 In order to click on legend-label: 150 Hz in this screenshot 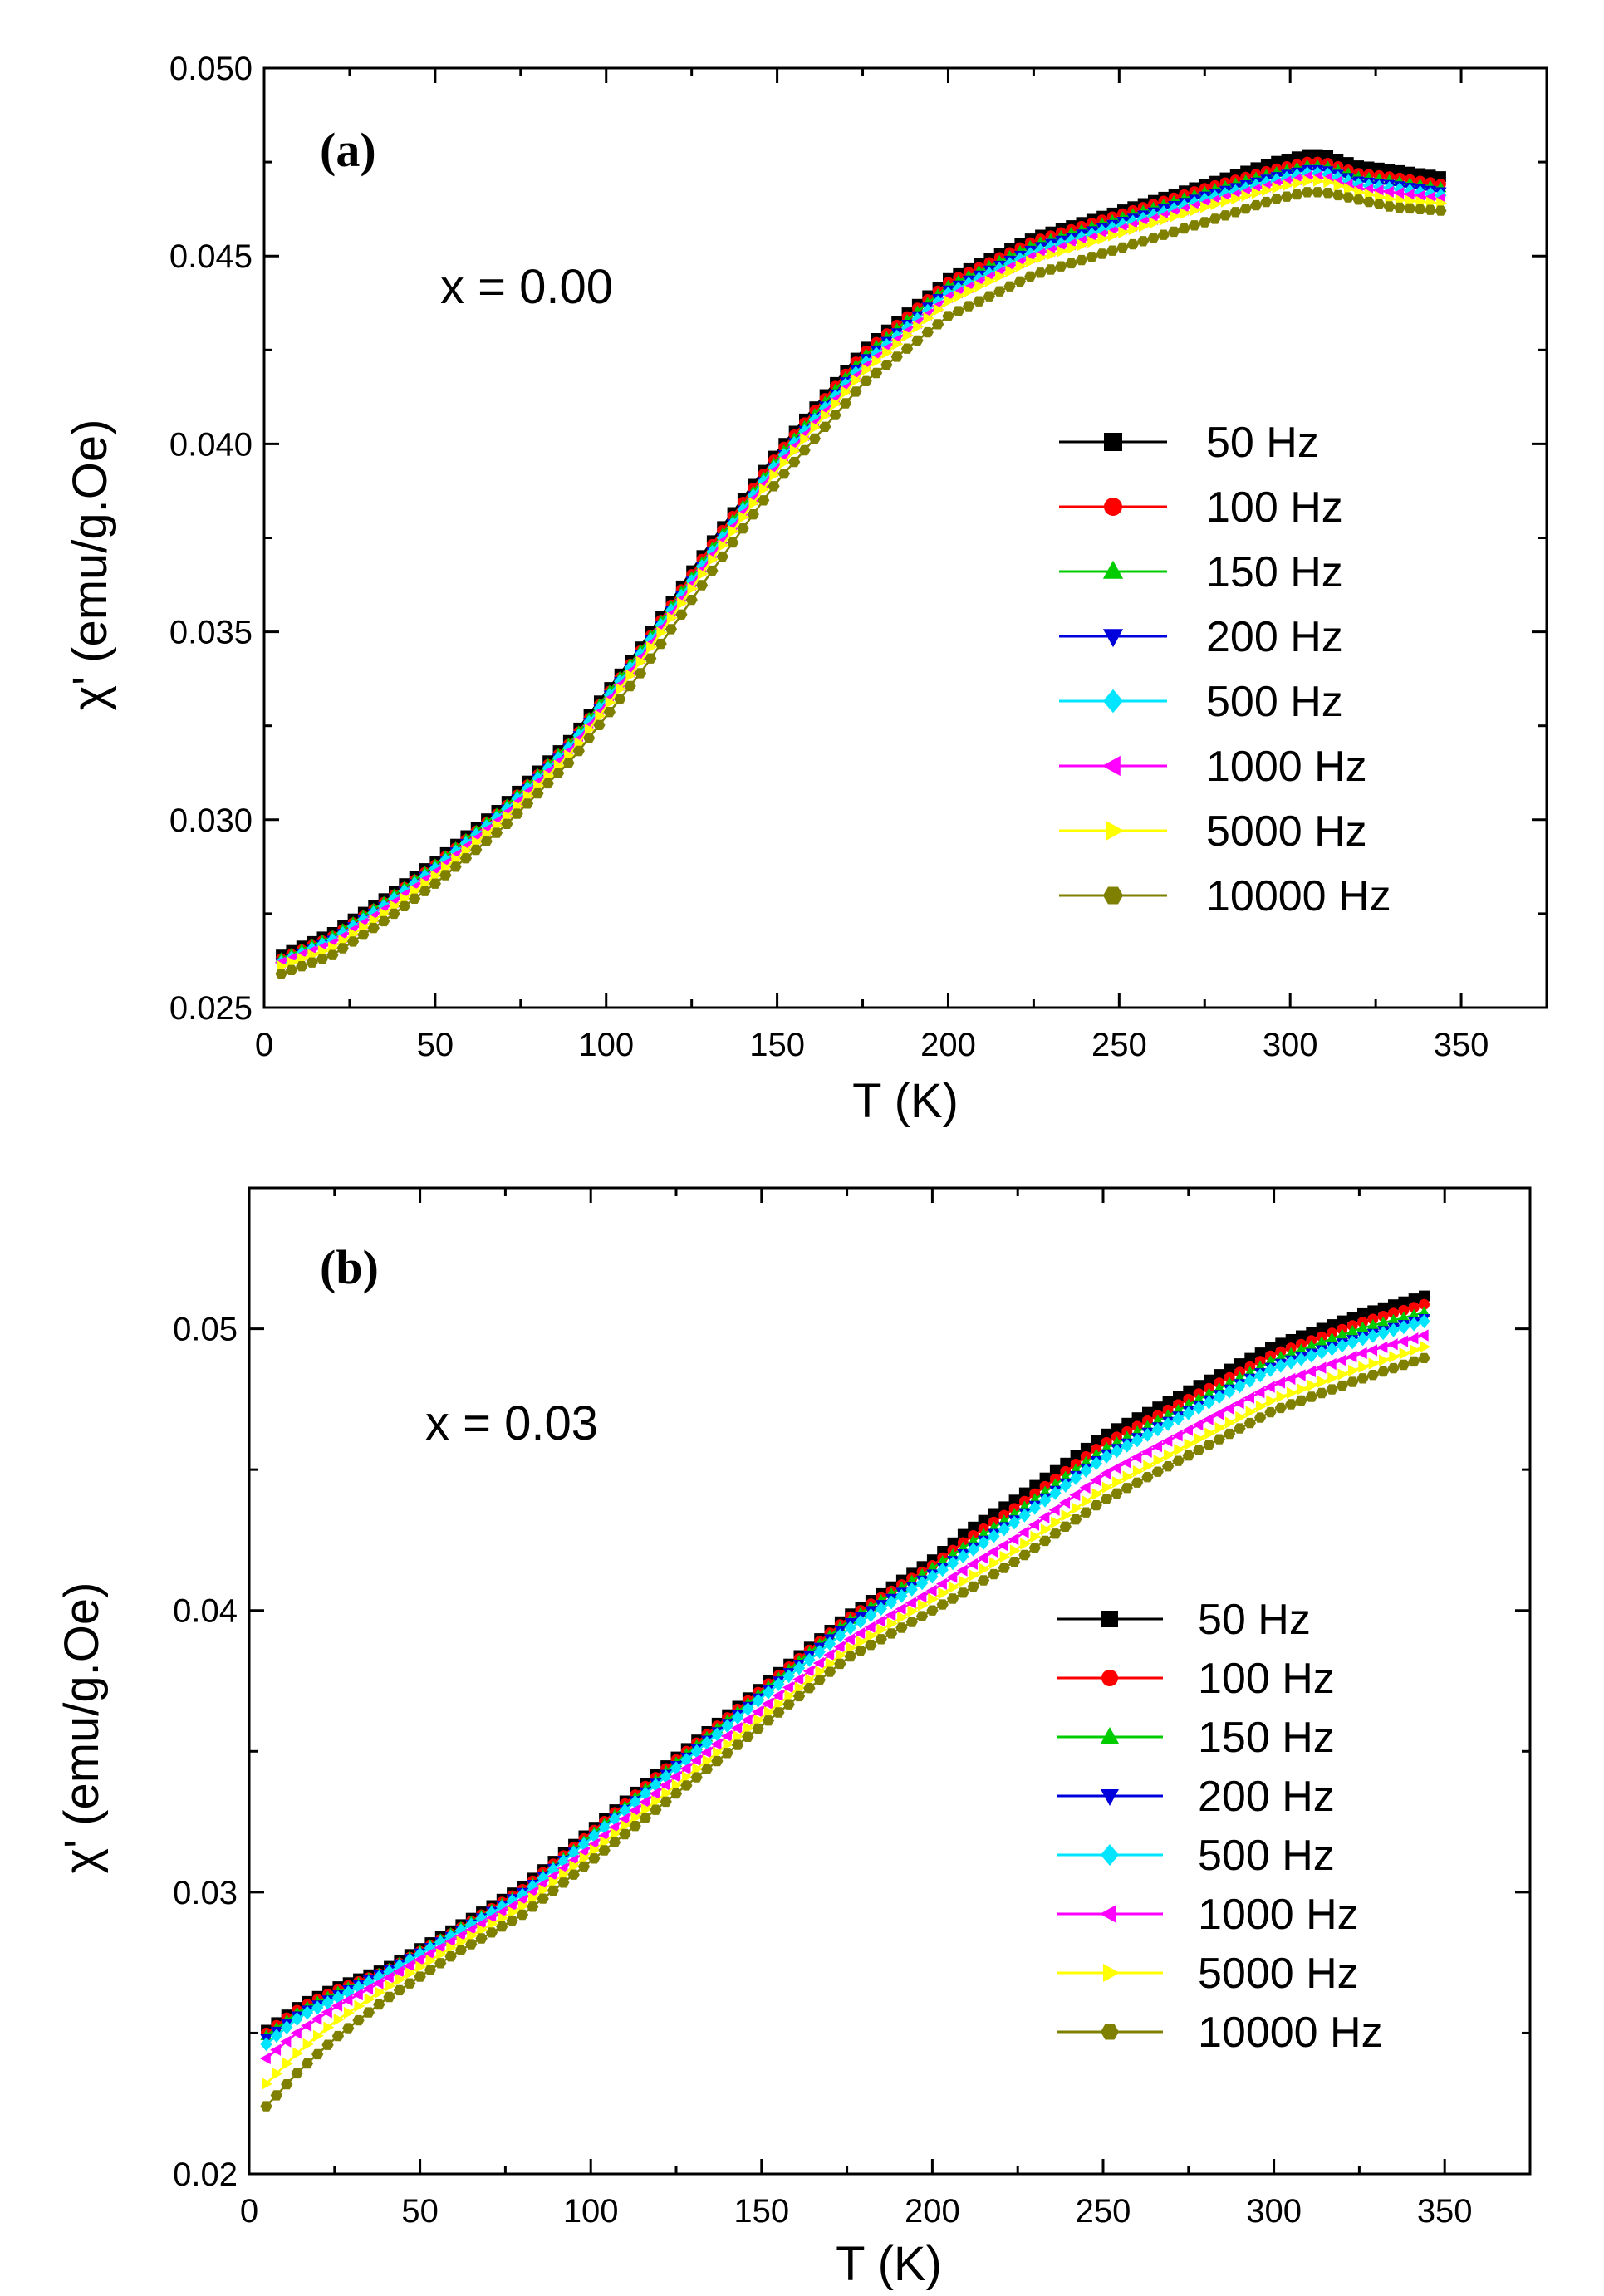, I will do `click(1266, 1738)`.